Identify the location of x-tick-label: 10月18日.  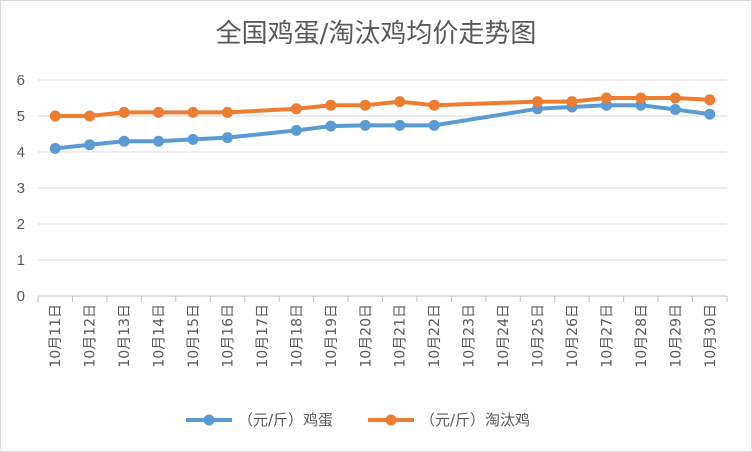
(297, 336).